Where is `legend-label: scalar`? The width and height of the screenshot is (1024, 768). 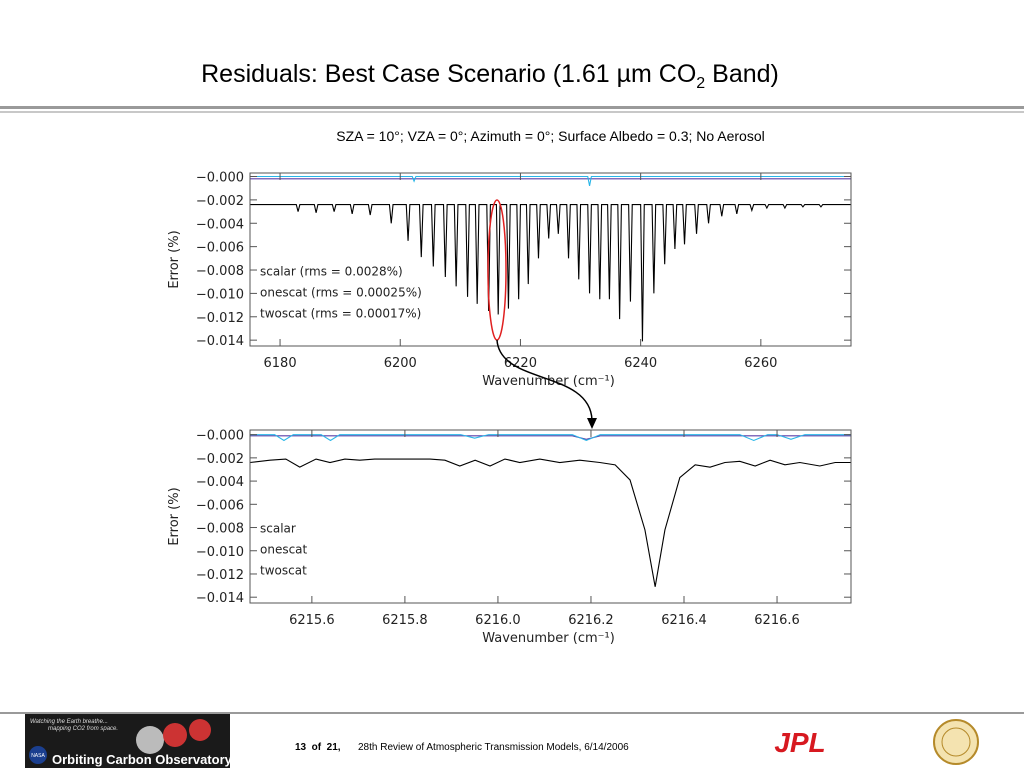
legend-label: scalar is located at coordinates (278, 529).